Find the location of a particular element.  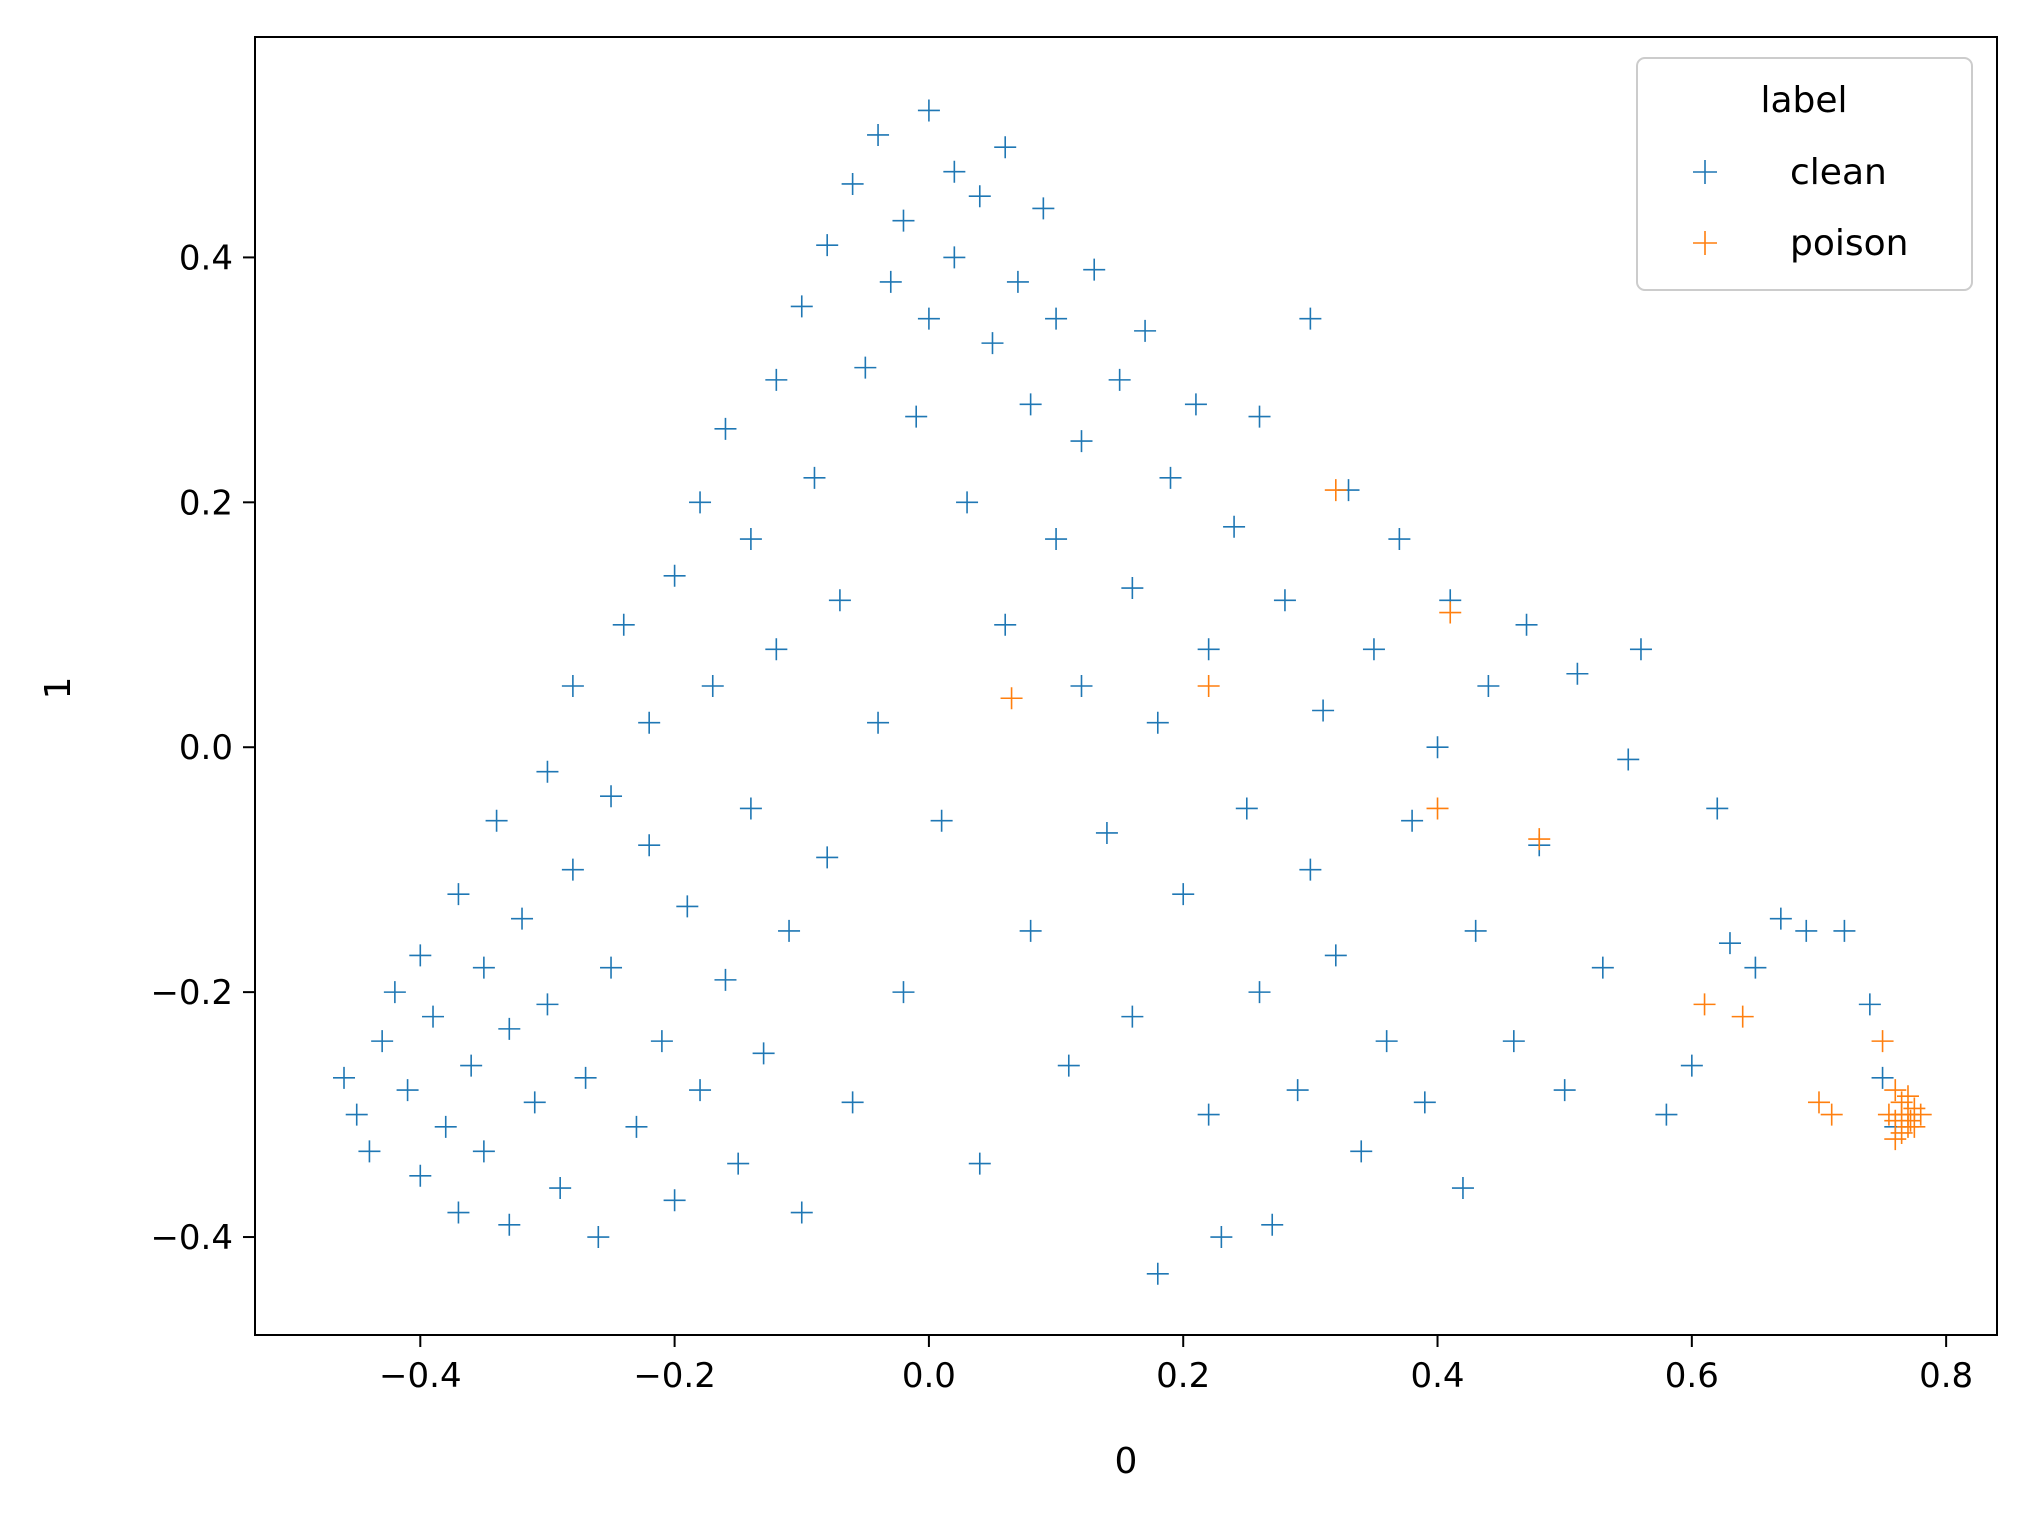

x-tick-label-1: −0.2 is located at coordinates (674, 1376).